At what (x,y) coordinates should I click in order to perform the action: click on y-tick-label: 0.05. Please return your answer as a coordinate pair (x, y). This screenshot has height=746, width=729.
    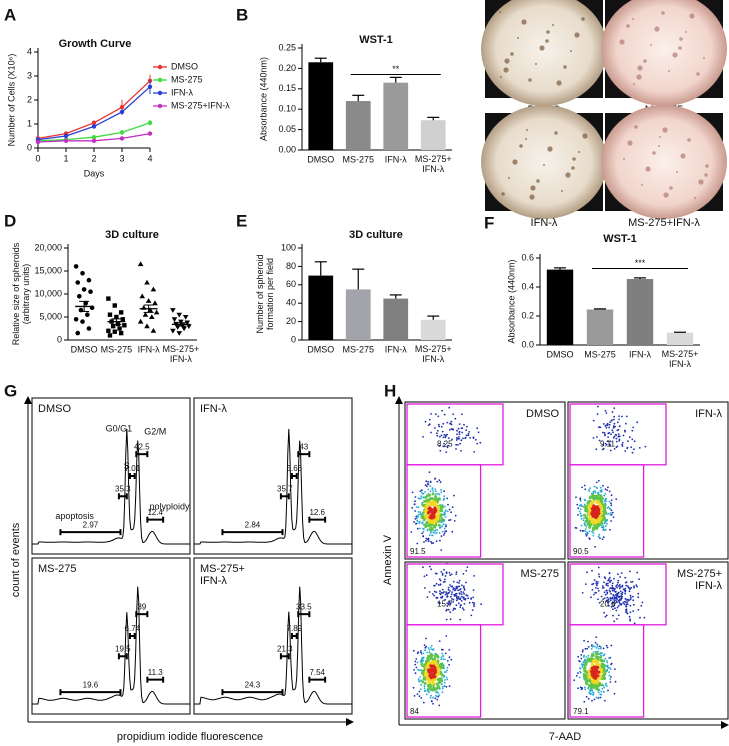
    Looking at the image, I should click on (287, 129).